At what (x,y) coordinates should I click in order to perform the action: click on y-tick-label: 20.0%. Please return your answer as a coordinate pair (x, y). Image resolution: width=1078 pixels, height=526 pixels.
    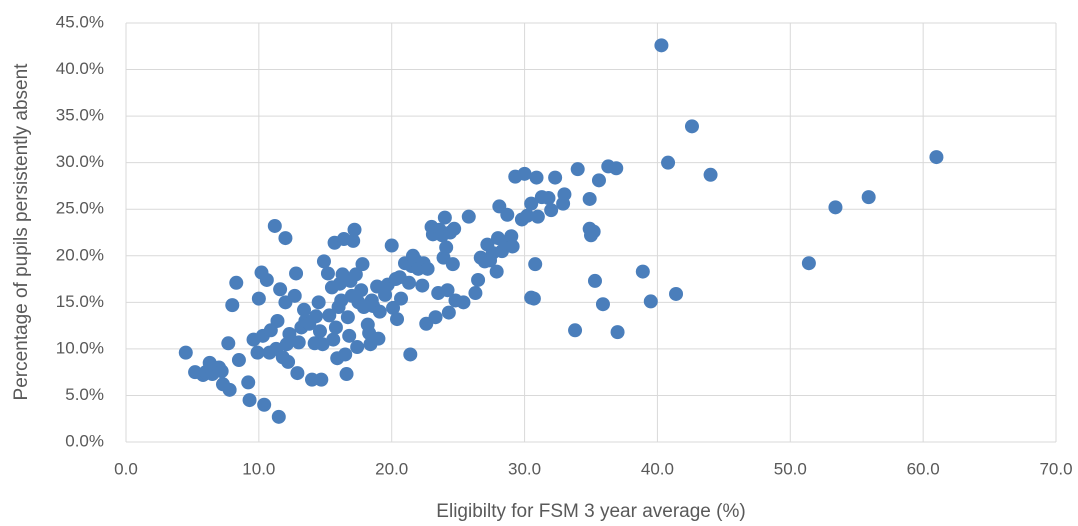
    Looking at the image, I should click on (80, 254).